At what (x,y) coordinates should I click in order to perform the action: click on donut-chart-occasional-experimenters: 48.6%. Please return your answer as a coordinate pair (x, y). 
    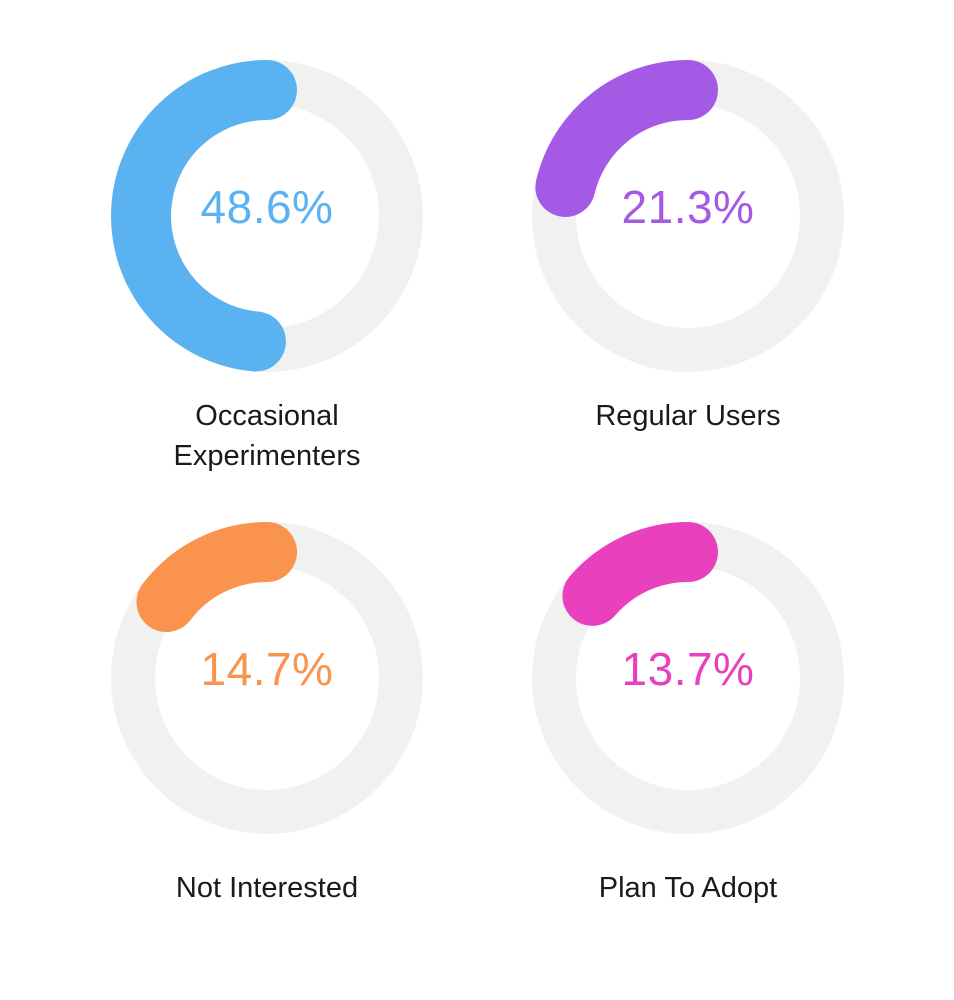
    Looking at the image, I should click on (267, 216).